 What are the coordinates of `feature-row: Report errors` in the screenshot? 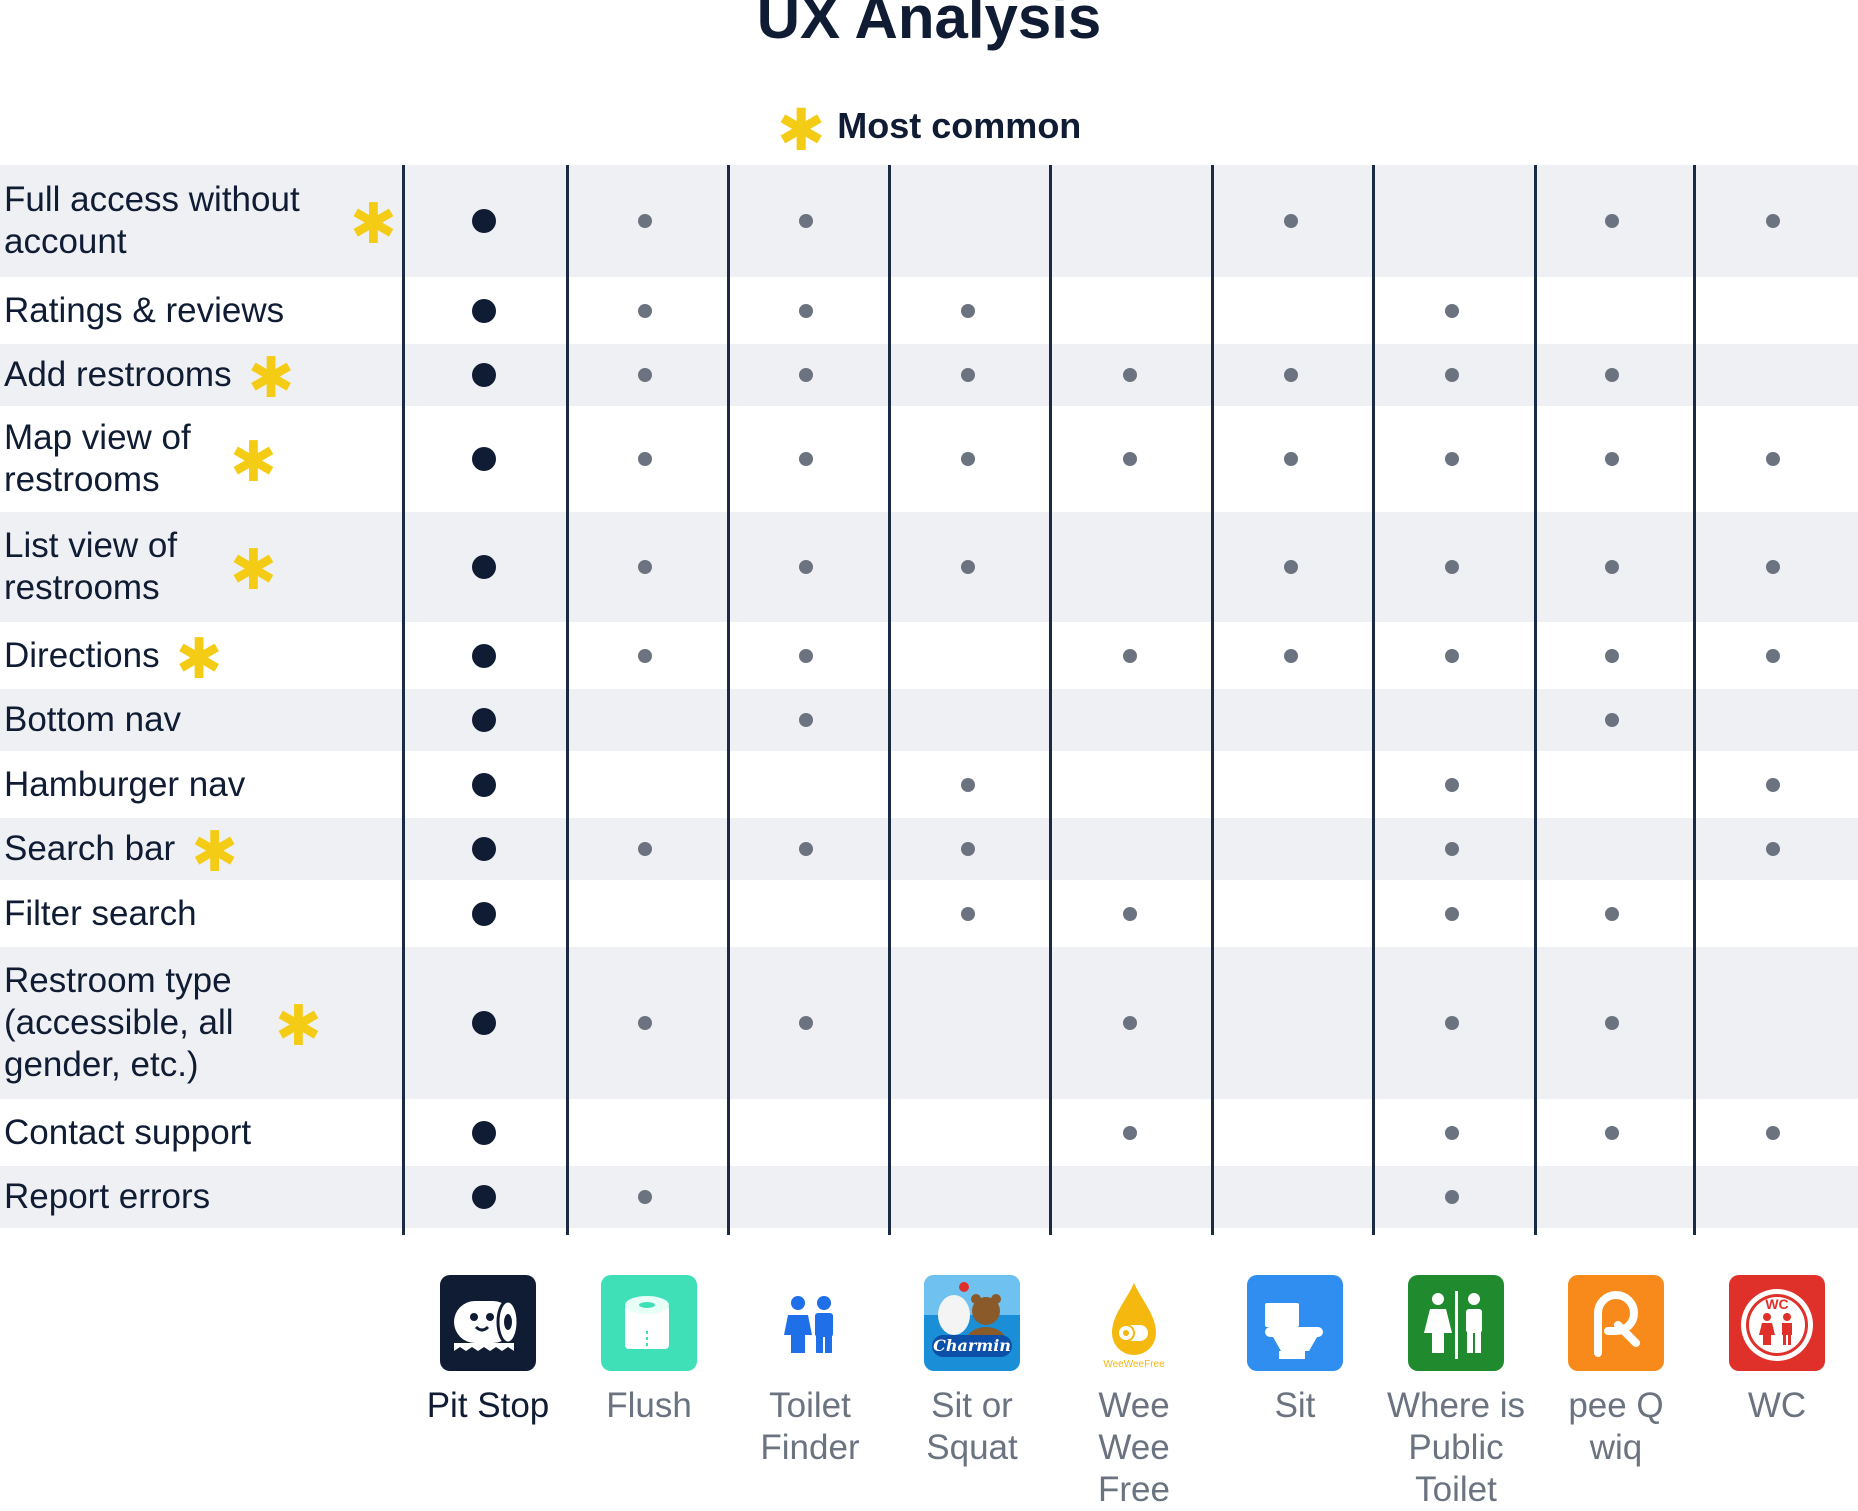 It's located at (929, 1197).